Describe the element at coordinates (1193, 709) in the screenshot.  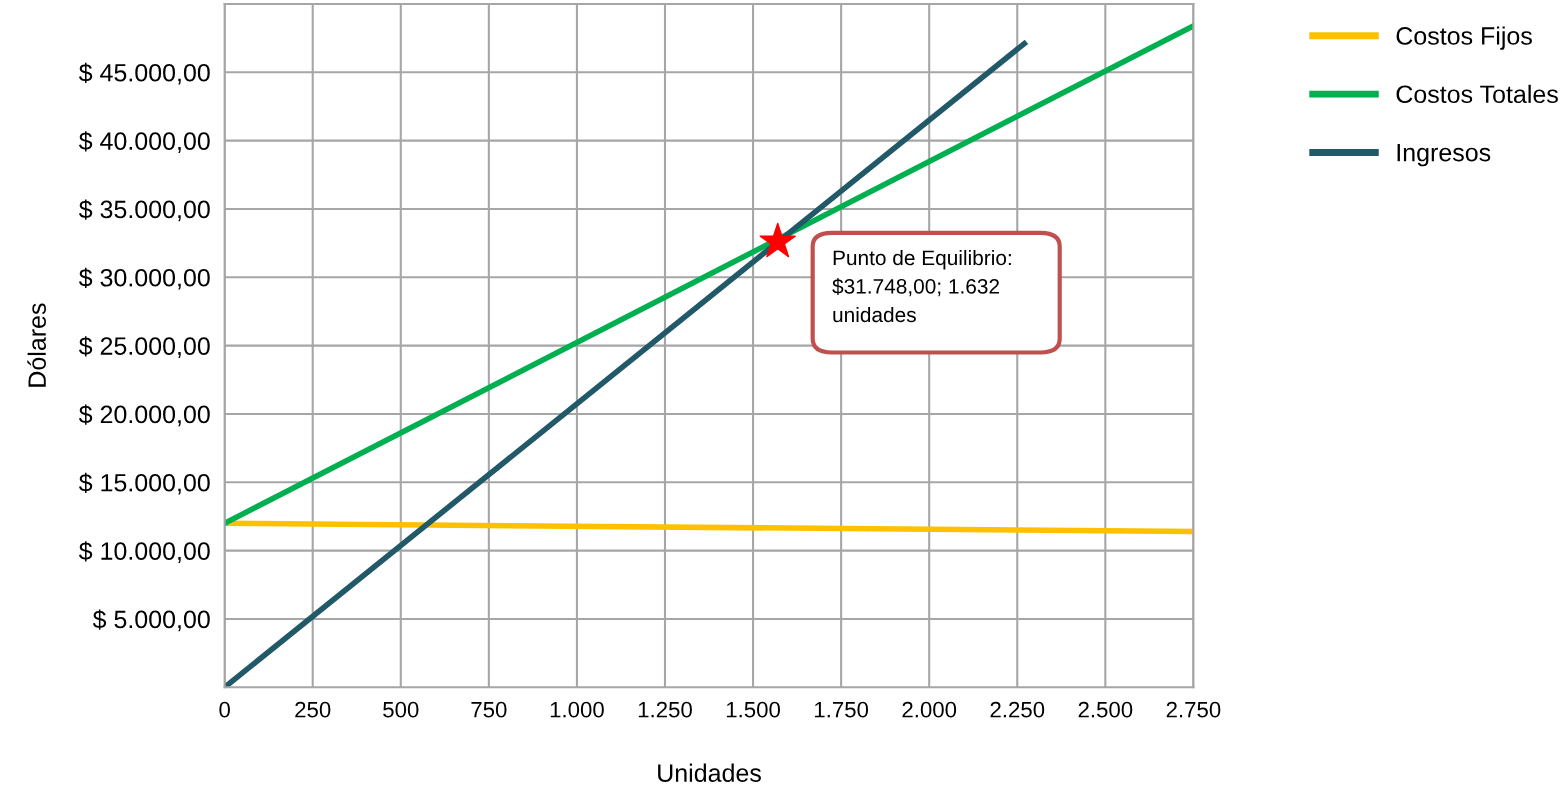
I see `x-tick-label: 2.750` at that location.